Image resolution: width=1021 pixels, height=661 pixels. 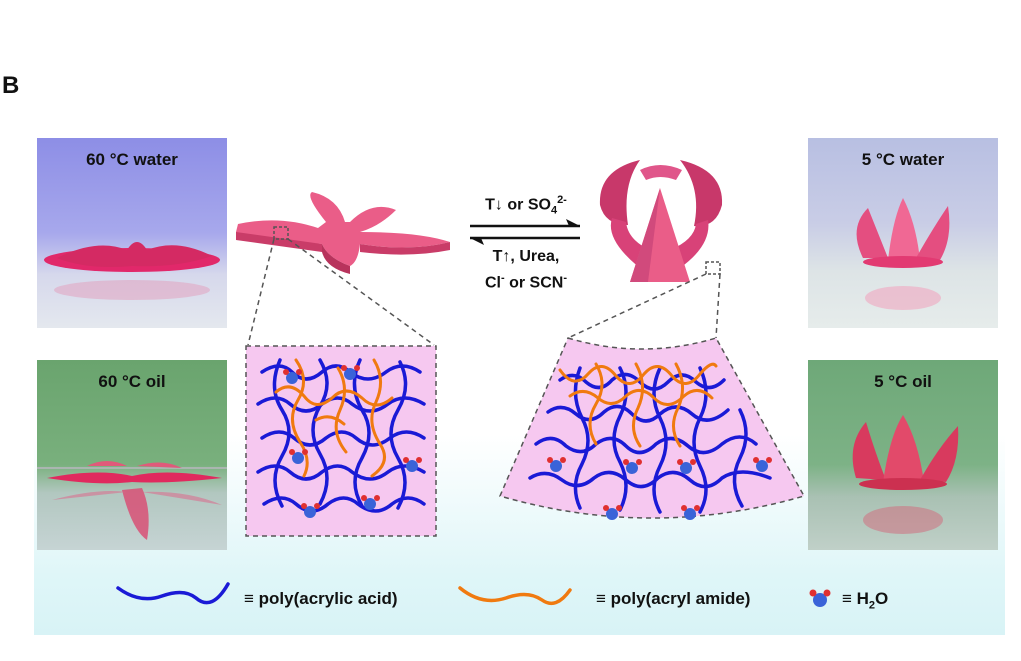 What do you see at coordinates (903, 254) in the screenshot?
I see `closed-flower-image` at bounding box center [903, 254].